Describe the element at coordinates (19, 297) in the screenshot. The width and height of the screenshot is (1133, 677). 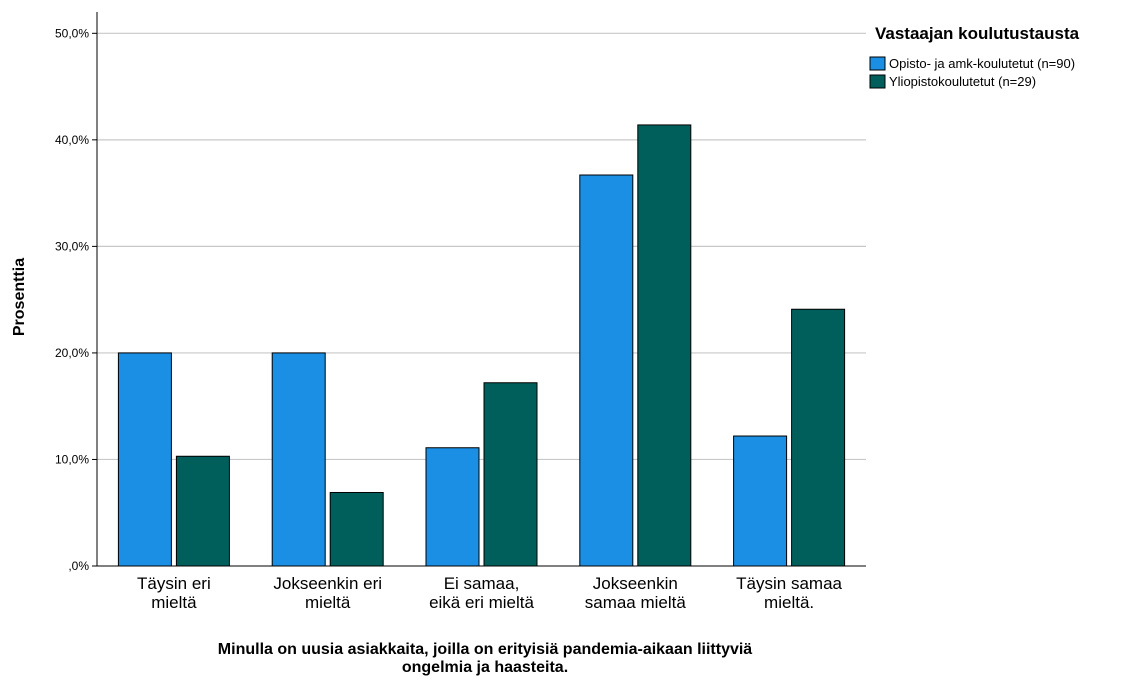
I see `y-axis-title: Prosenttia` at that location.